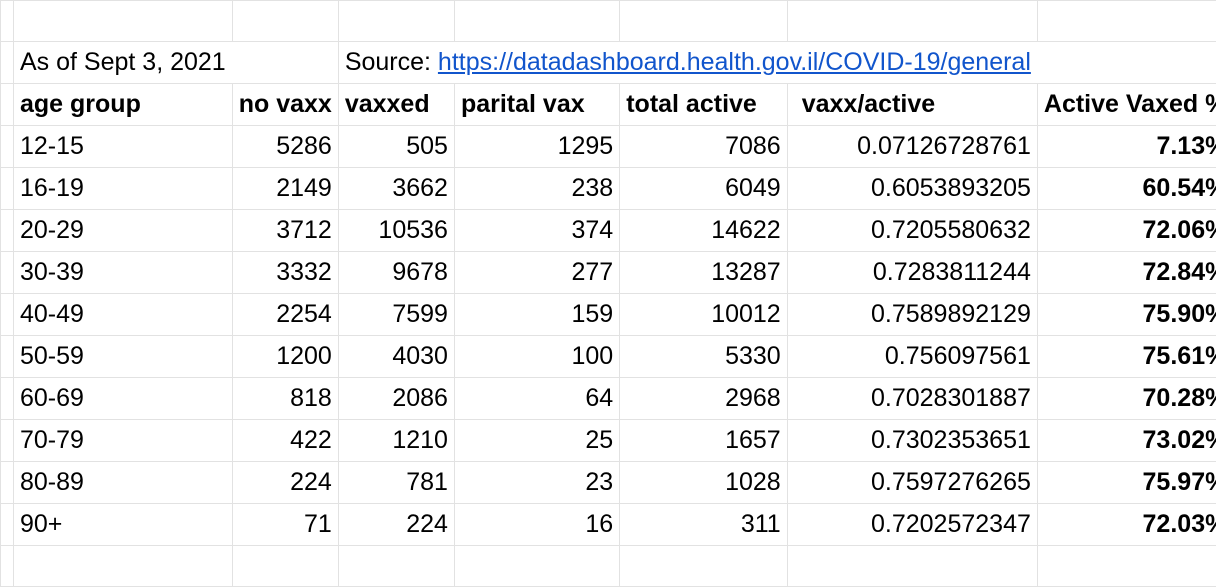  Describe the element at coordinates (1126, 105) in the screenshot. I see `header-cell-active-vaxed-pct: Active Vaxed %` at that location.